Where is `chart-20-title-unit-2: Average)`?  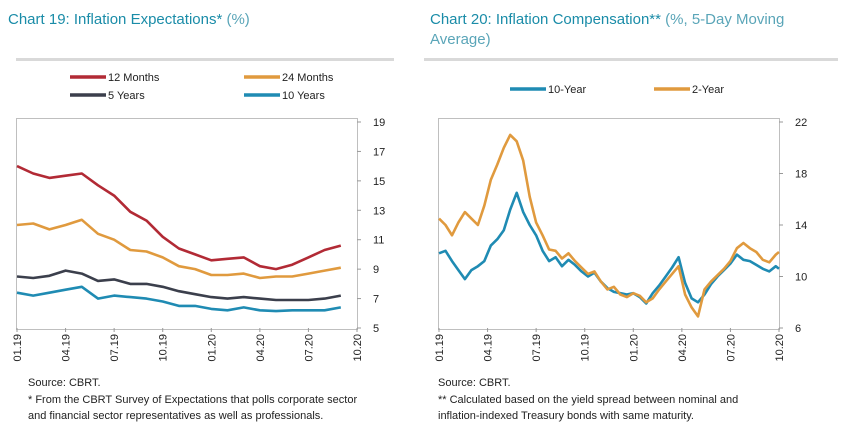
chart-20-title-unit-2: Average) is located at coordinates (460, 39).